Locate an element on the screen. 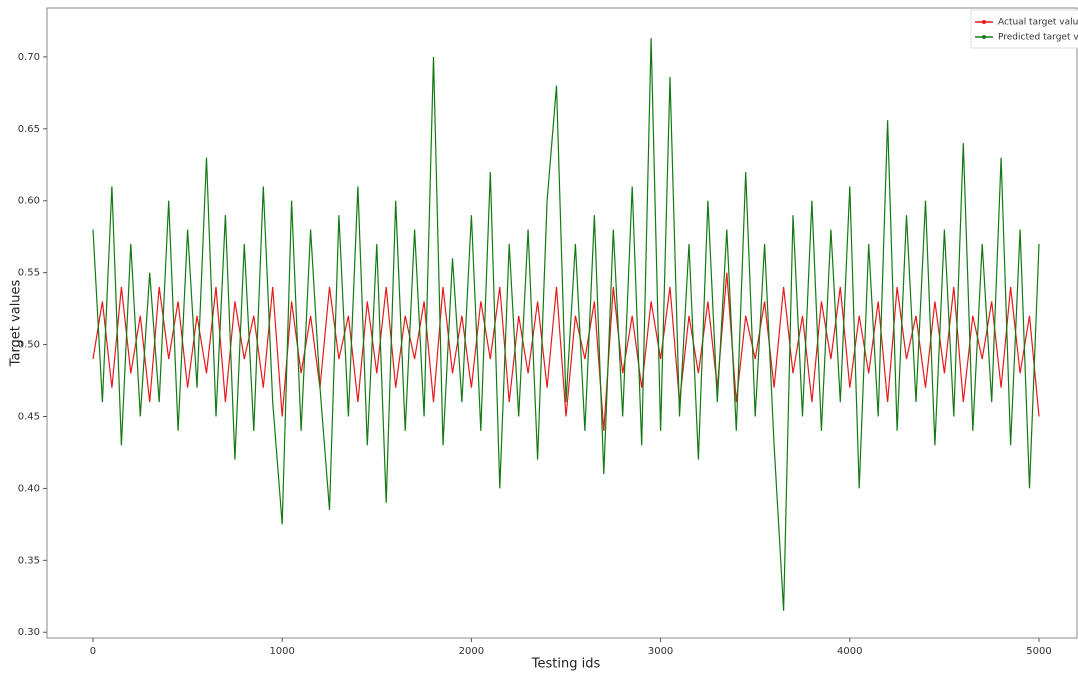  legend-box is located at coordinates (1024, 29).